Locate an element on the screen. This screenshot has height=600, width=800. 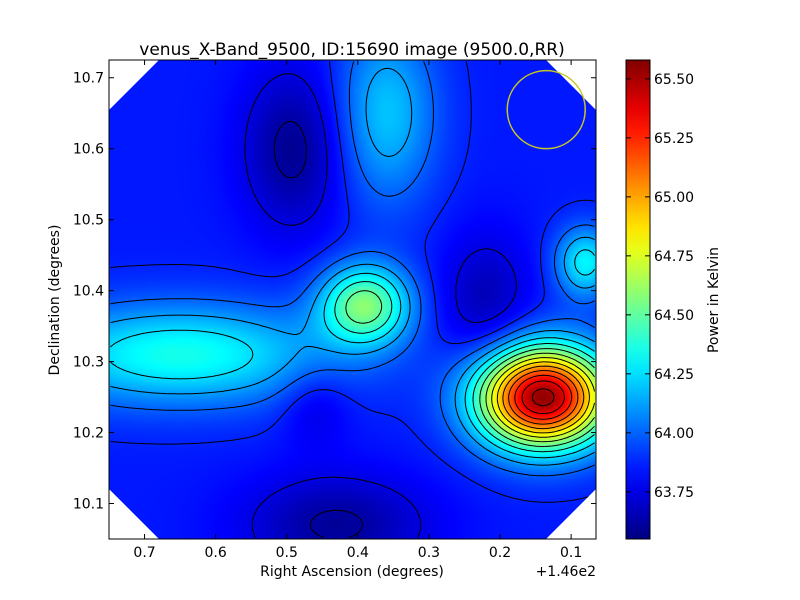
beam-circle is located at coordinates (546, 109).